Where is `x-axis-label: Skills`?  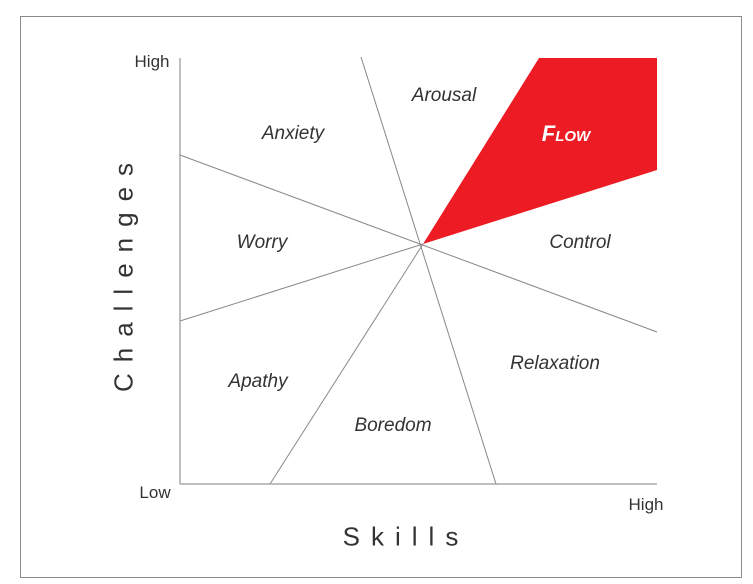 x-axis-label: Skills is located at coordinates (406, 536).